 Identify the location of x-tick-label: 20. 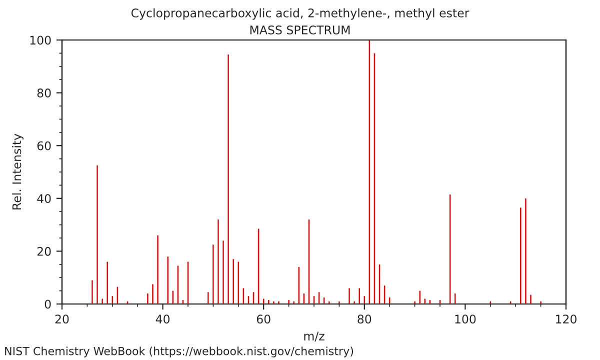
(62, 319).